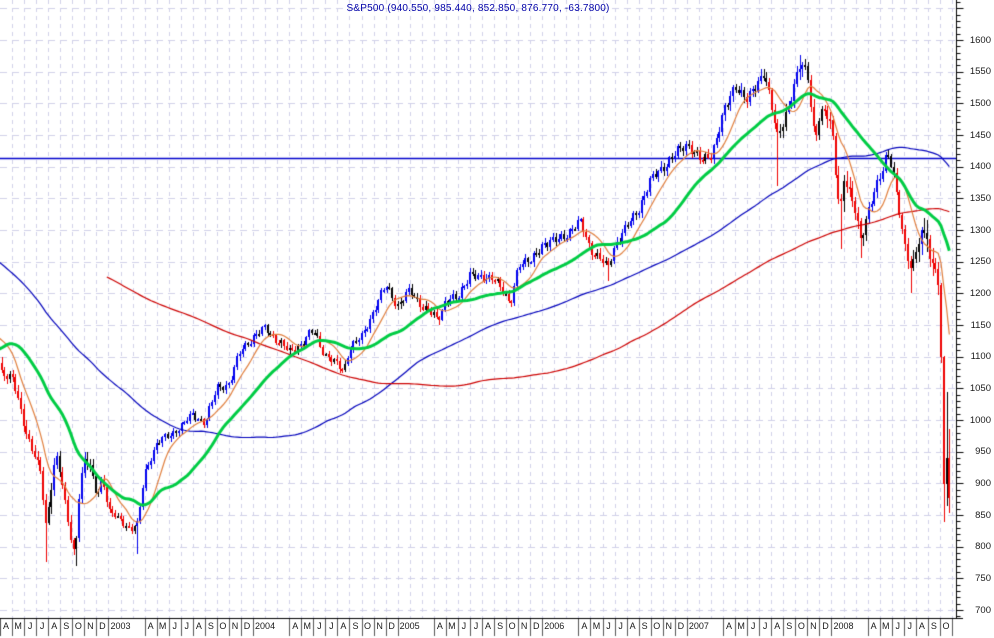 This screenshot has height=638, width=994. I want to click on y-axis-tick-label: 1550, so click(980, 72).